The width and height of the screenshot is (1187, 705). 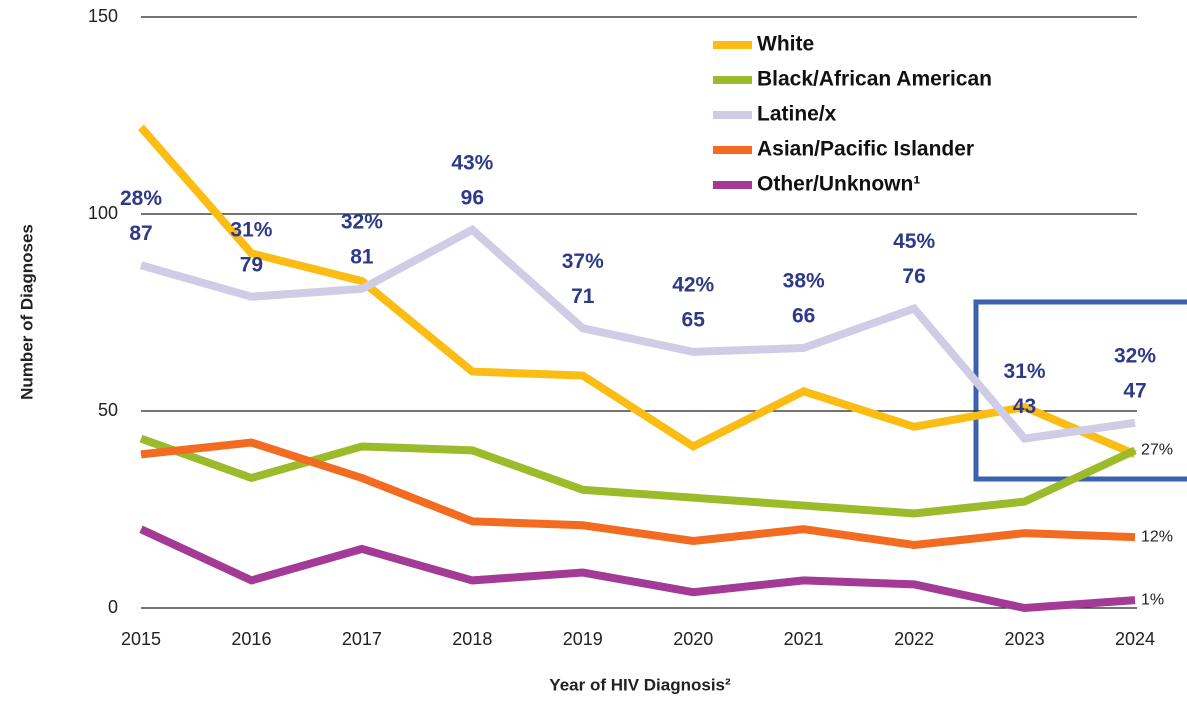 I want to click on end-label: 12%, so click(x=1157, y=536).